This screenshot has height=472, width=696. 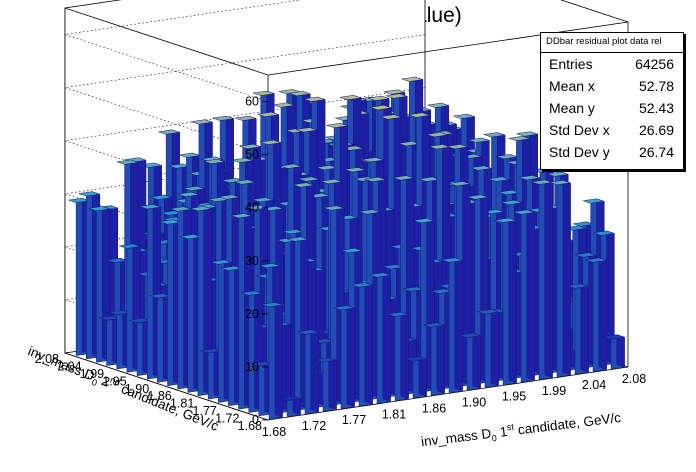 I want to click on y-tick-label: 1.77, so click(x=205, y=411).